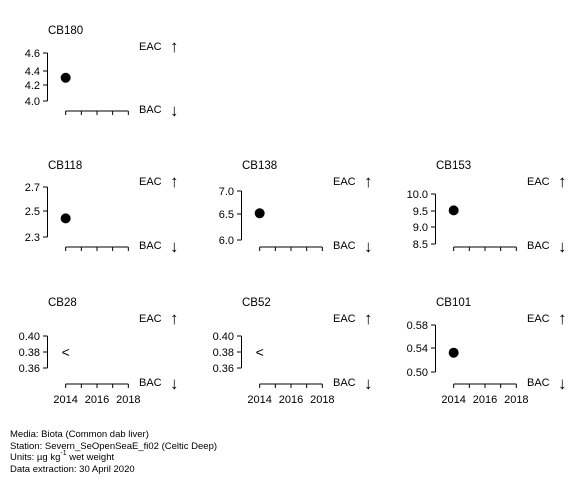  I want to click on y-tick-label-cb153: 8.5, so click(420, 245).